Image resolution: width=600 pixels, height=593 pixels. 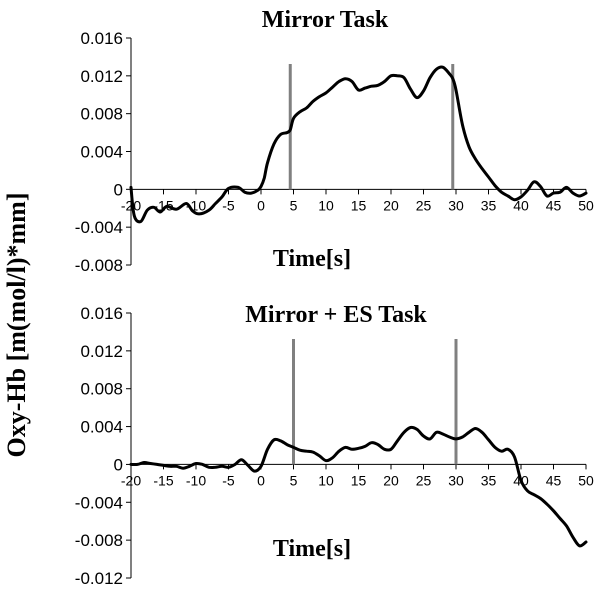 What do you see at coordinates (336, 315) in the screenshot?
I see `chart-title: Mirror + ES Task` at bounding box center [336, 315].